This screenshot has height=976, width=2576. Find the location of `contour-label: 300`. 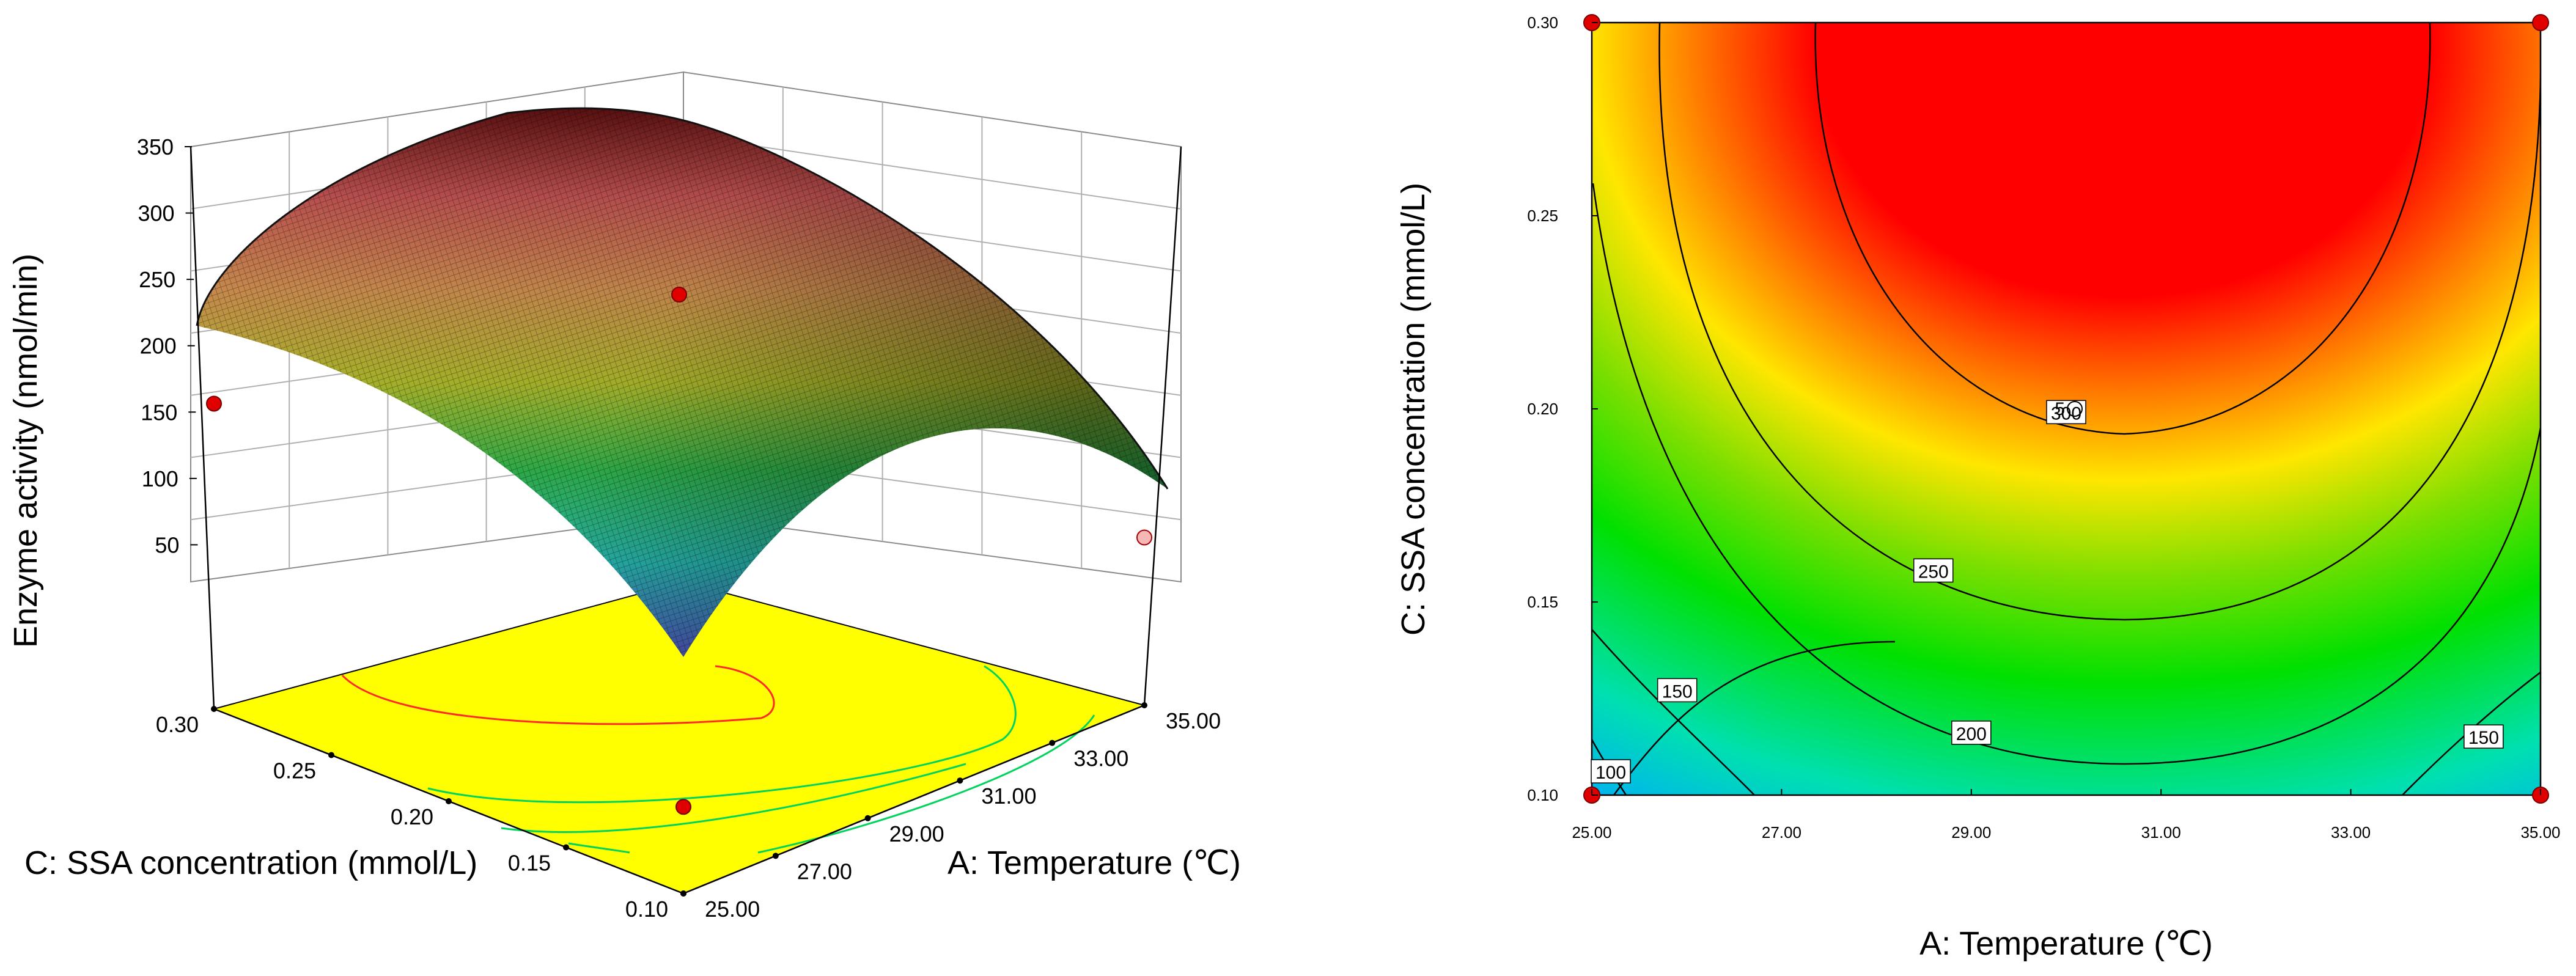

contour-label: 300 is located at coordinates (2066, 413).